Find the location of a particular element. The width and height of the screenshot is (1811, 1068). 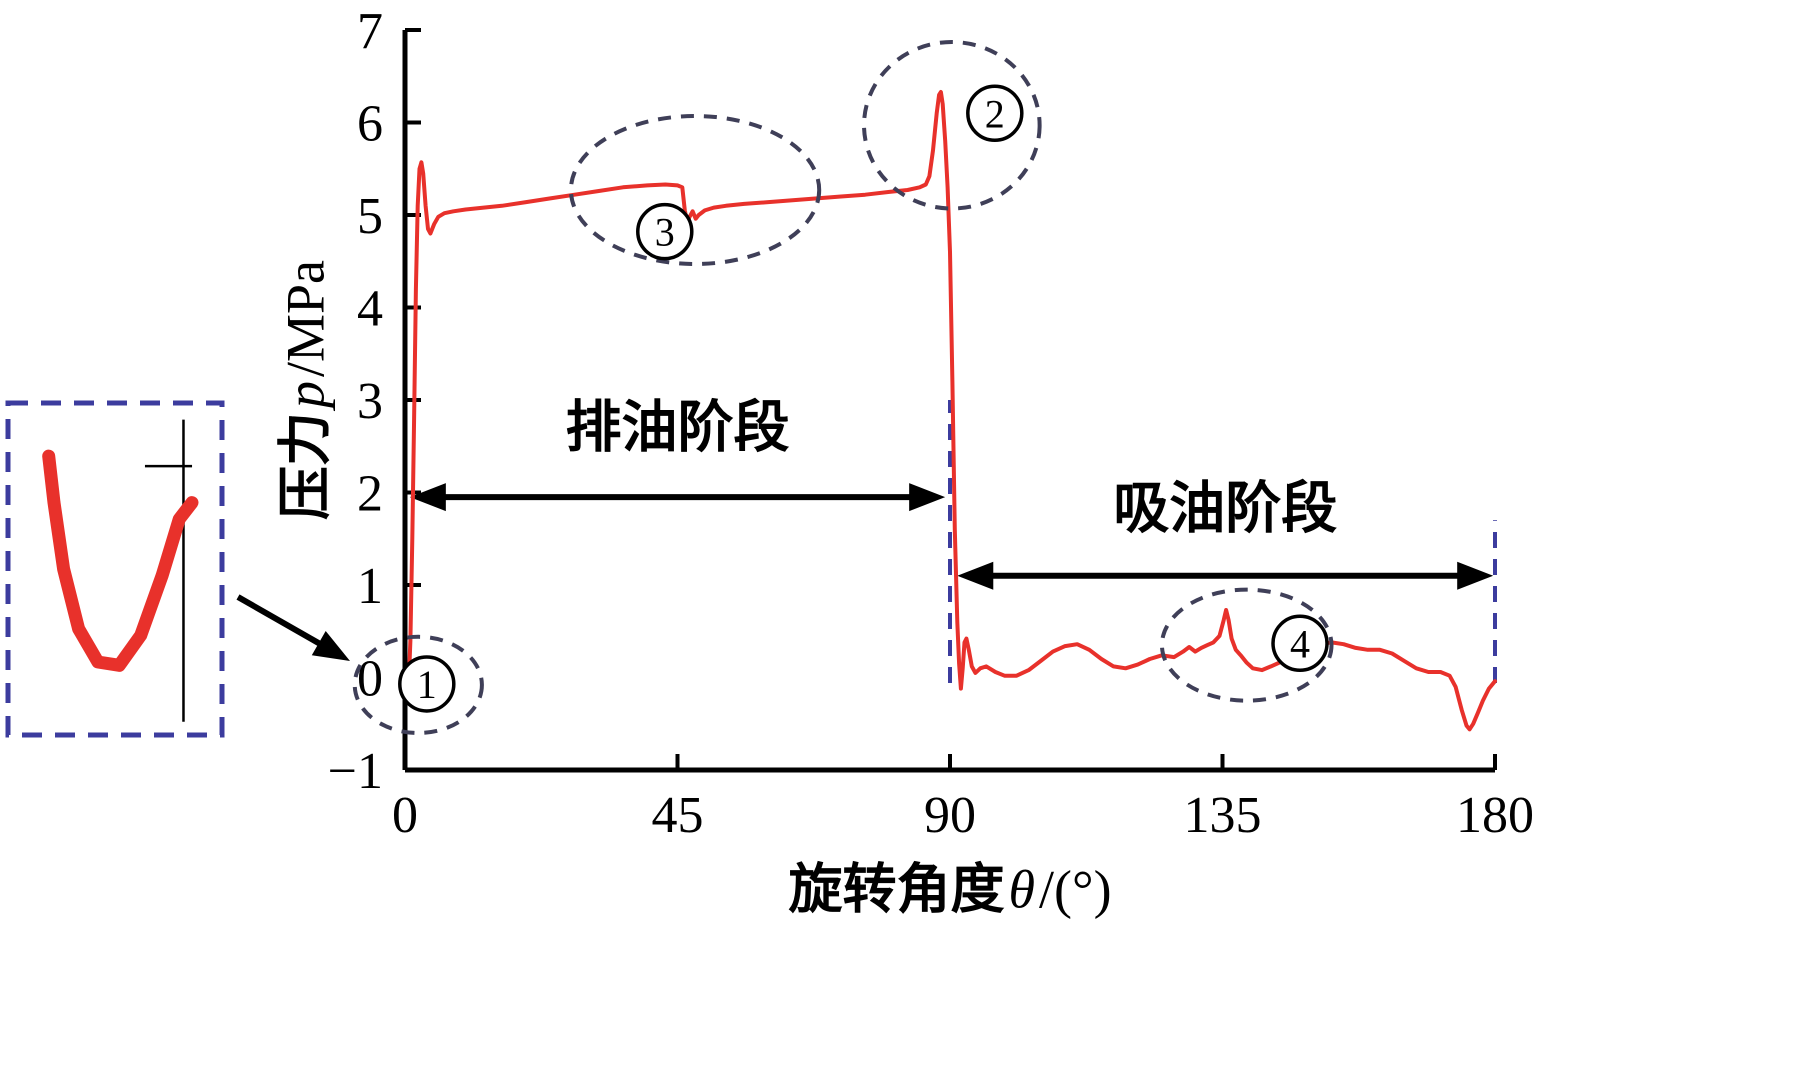

y-tick-label: 0 is located at coordinates (370, 679).